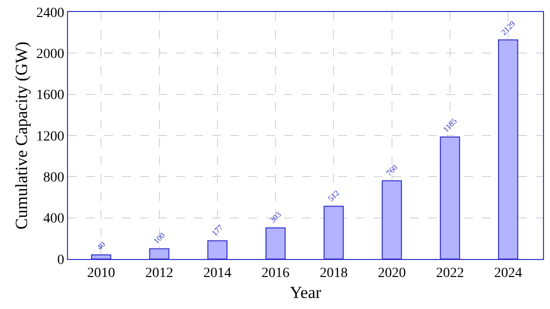 This screenshot has width=550, height=309. What do you see at coordinates (392, 170) in the screenshot?
I see `data-label: 760` at bounding box center [392, 170].